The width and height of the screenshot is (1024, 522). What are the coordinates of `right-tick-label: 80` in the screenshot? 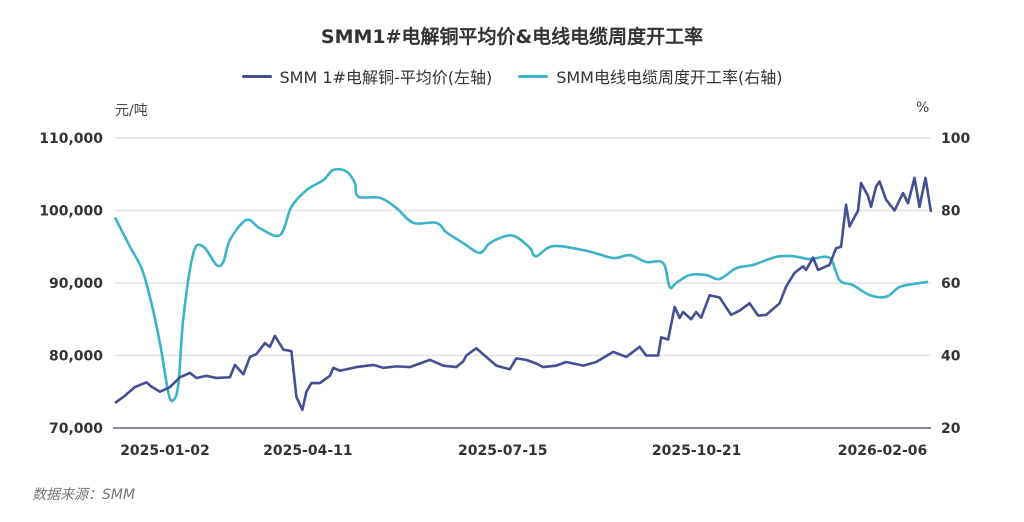 It's located at (951, 212).